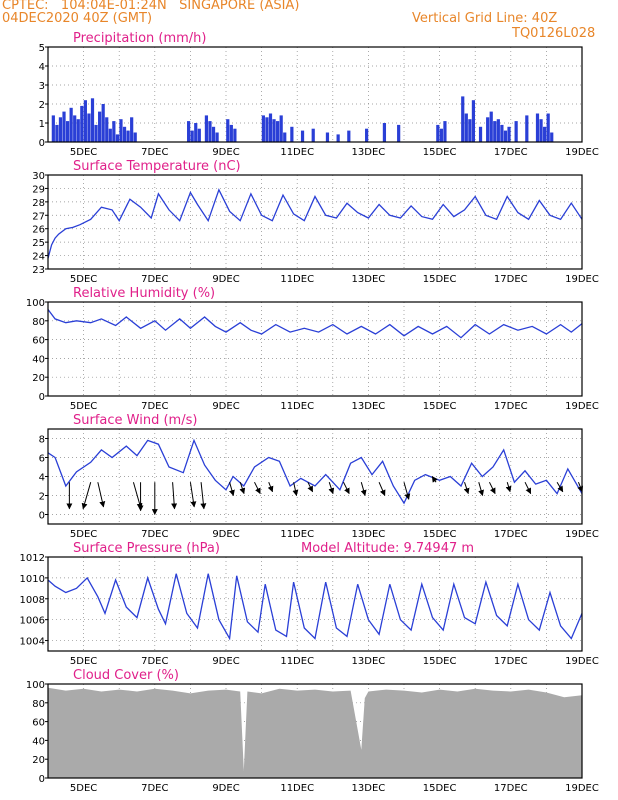 The image size is (618, 800). What do you see at coordinates (42, 124) in the screenshot?
I see `y-tick-label: 1` at bounding box center [42, 124].